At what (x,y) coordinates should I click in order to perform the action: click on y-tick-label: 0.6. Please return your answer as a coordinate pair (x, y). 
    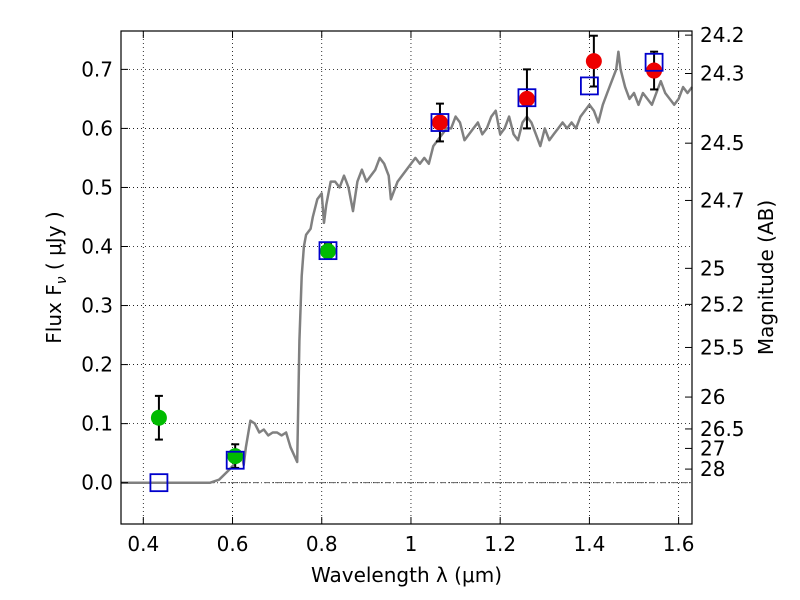
    Looking at the image, I should click on (97, 128).